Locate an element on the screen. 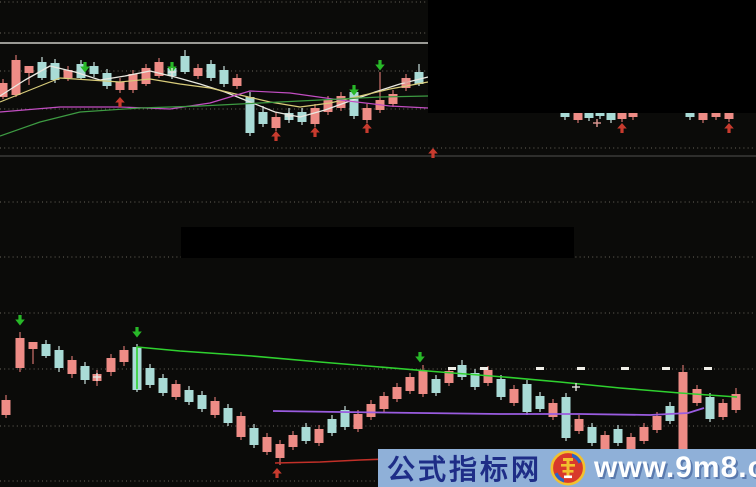  signal-green-line is located at coordinates (437, 372).